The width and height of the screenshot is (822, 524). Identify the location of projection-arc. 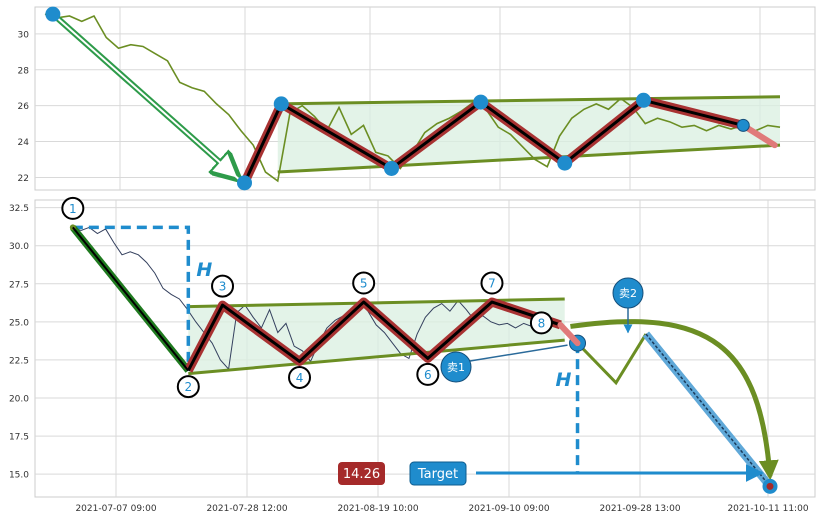
(674, 400).